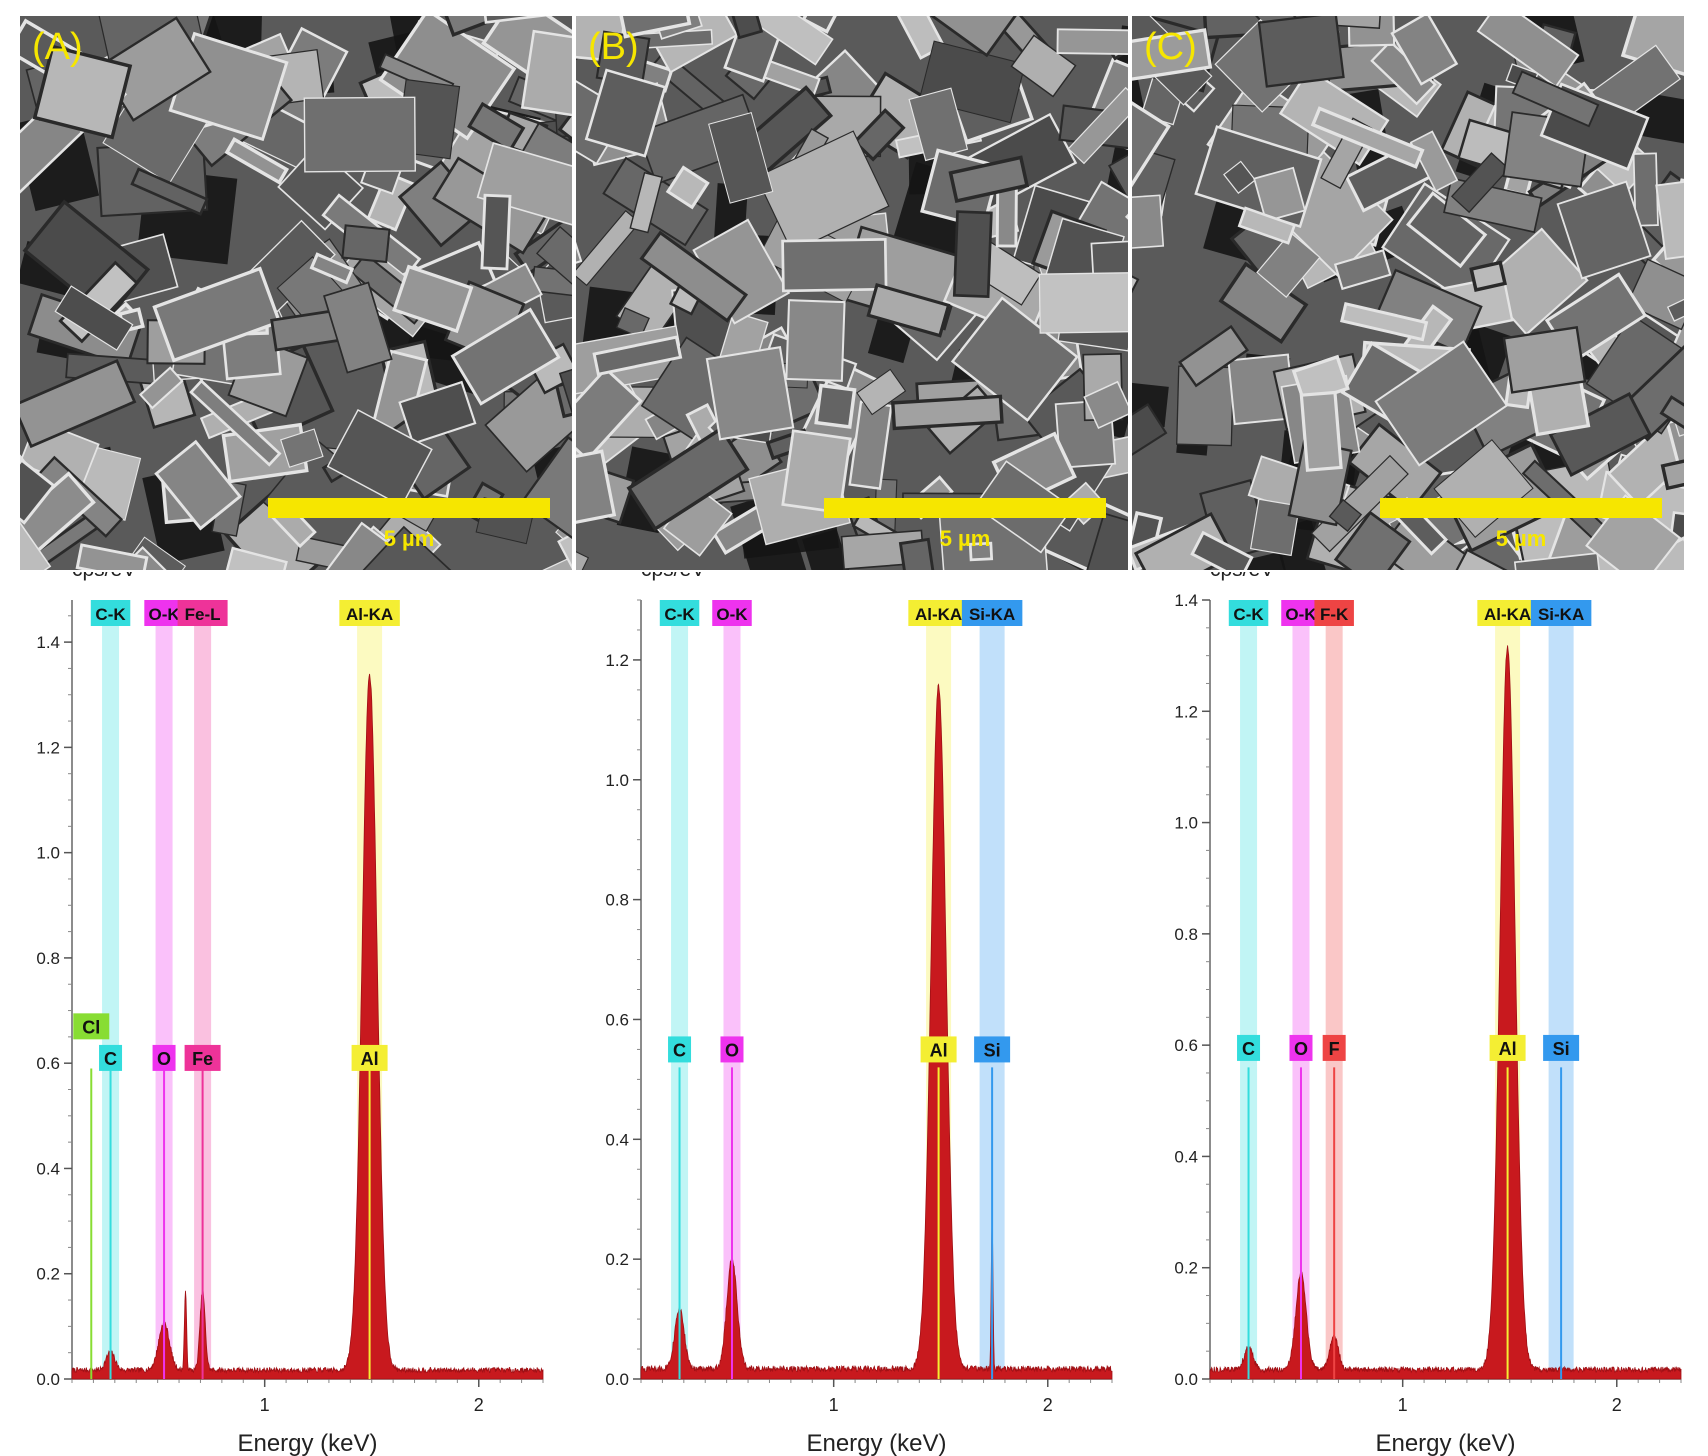  I want to click on panel-label: (A), so click(57, 47).